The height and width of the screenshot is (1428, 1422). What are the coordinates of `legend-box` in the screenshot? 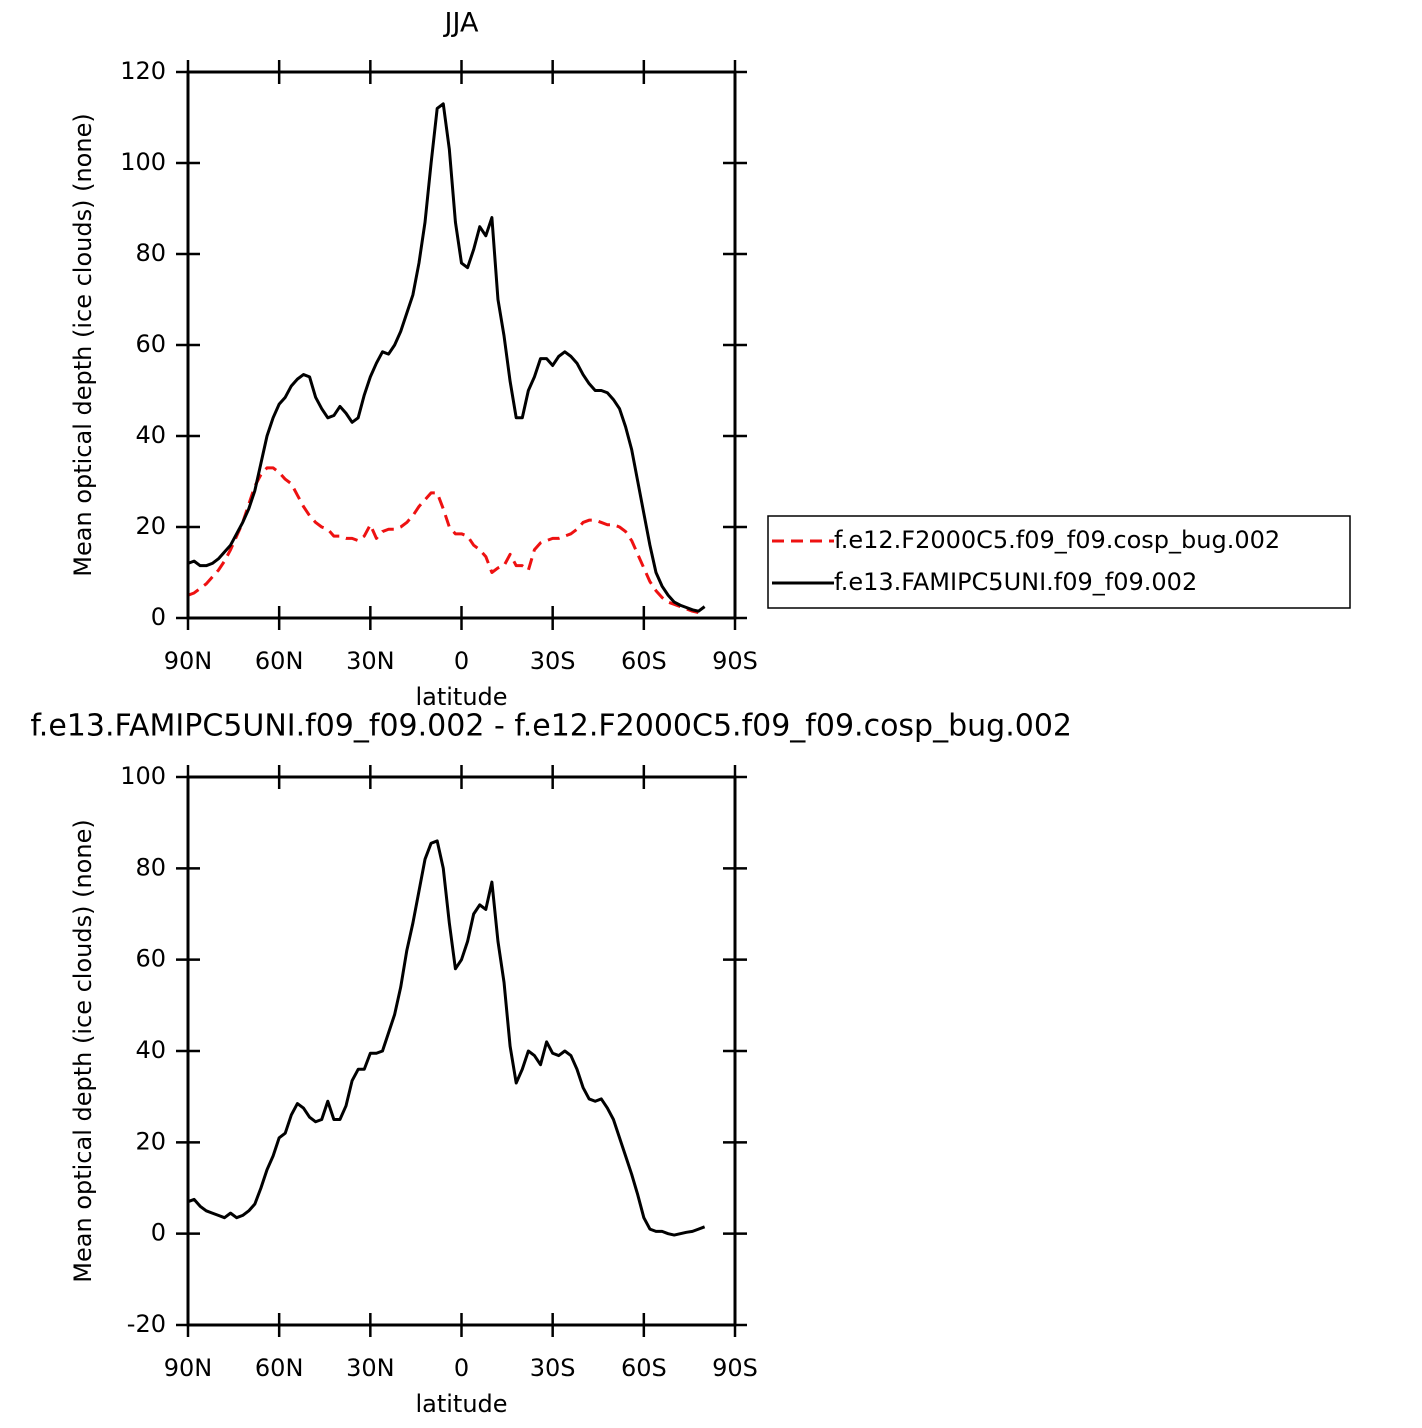 It's located at (1059, 562).